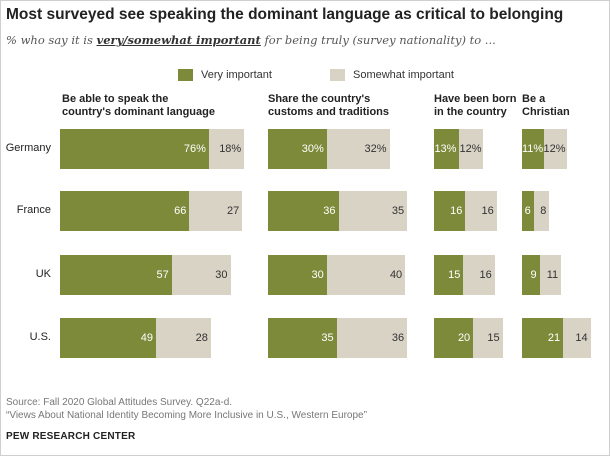 The width and height of the screenshot is (610, 456). I want to click on panel-title: Be a Christian, so click(546, 106).